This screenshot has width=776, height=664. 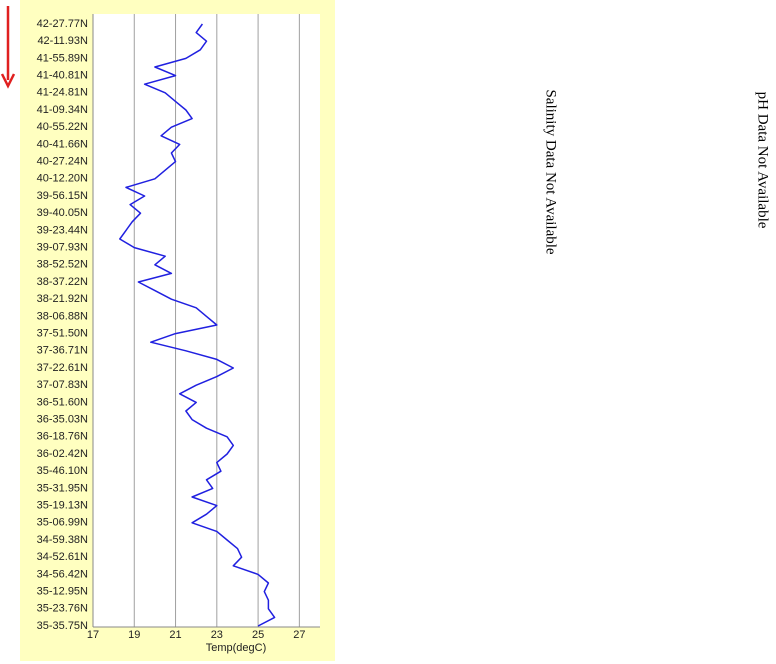 I want to click on y-tick-label: 34-56.42N, so click(x=62, y=574).